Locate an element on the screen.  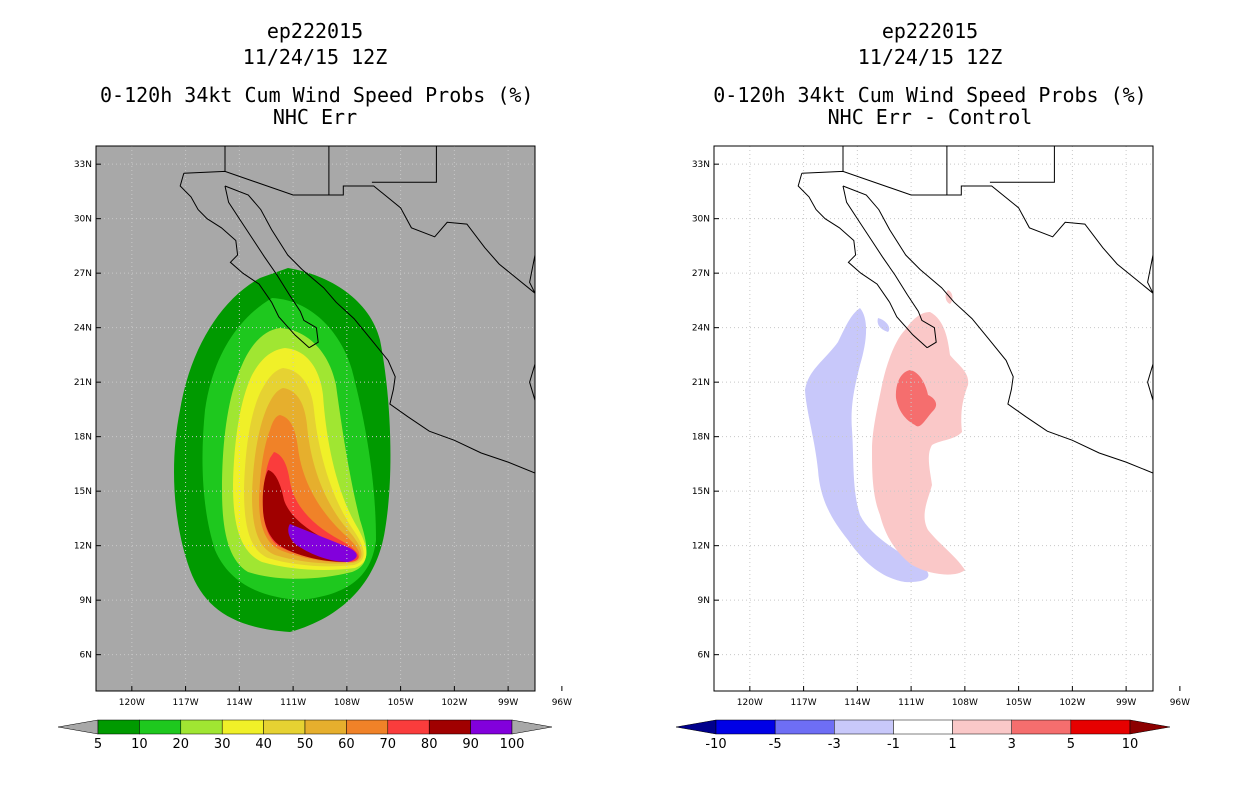
right-title-variant: NHC Err - Control is located at coordinates (930, 117).